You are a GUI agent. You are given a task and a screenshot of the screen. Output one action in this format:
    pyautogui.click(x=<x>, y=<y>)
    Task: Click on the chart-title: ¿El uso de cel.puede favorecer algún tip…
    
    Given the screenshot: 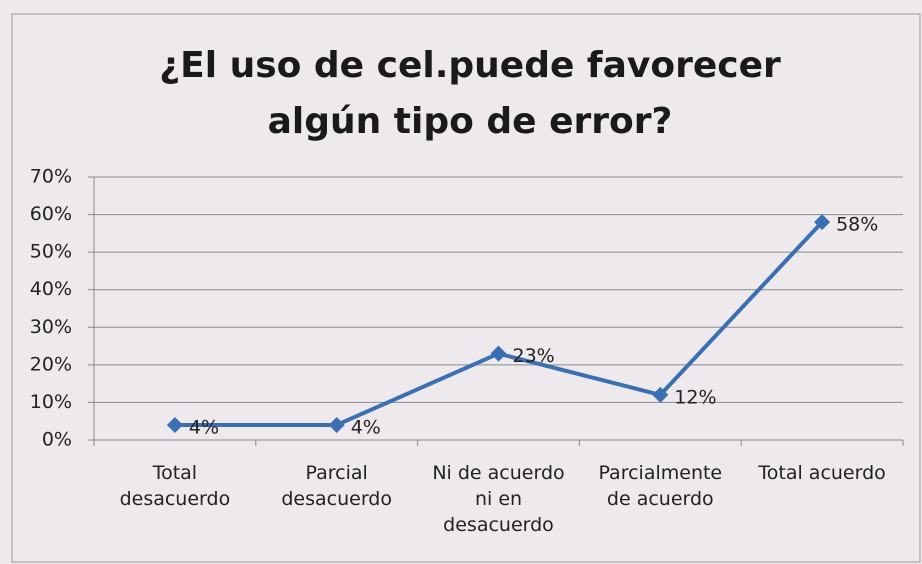 What is the action you would take?
    pyautogui.click(x=470, y=93)
    